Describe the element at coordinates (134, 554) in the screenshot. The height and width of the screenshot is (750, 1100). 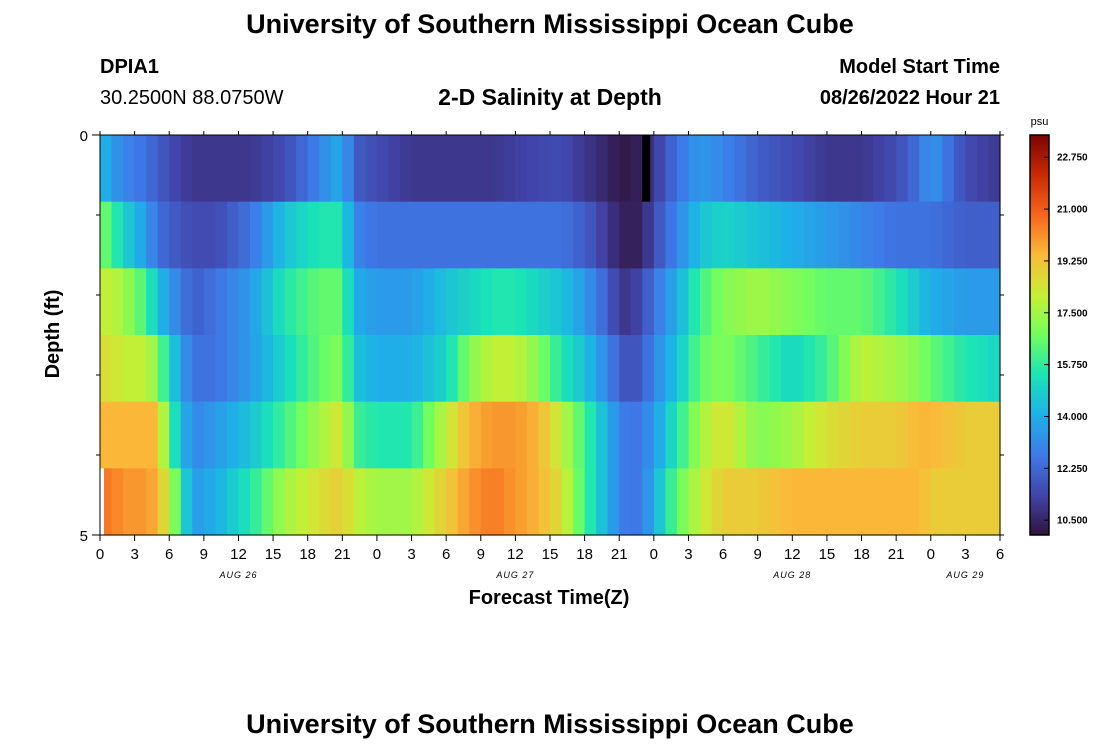
I see `x-tick-label: 3` at that location.